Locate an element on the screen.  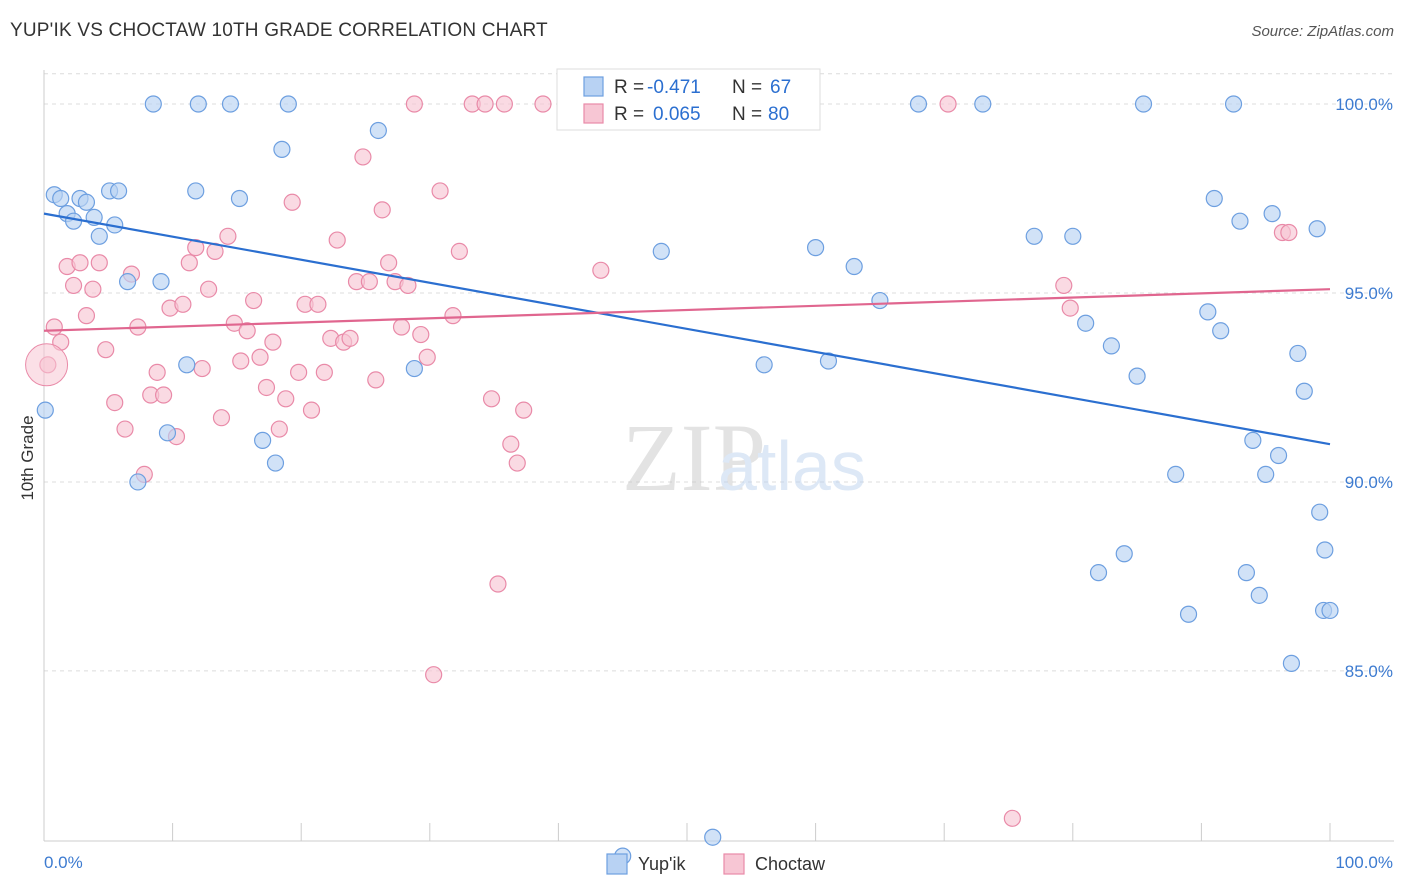
stats-n-label-yupik: N = is located at coordinates (747, 87).